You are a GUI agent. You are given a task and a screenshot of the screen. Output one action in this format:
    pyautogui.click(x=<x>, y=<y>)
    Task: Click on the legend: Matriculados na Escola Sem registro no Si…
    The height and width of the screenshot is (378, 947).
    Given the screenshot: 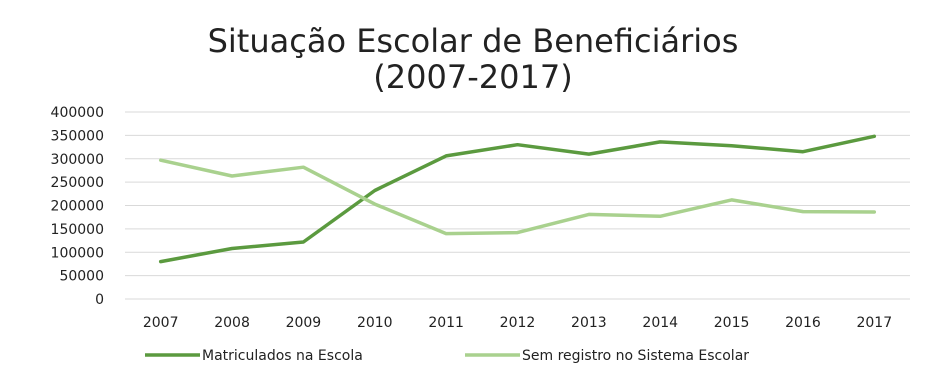 What is the action you would take?
    pyautogui.click(x=447, y=356)
    